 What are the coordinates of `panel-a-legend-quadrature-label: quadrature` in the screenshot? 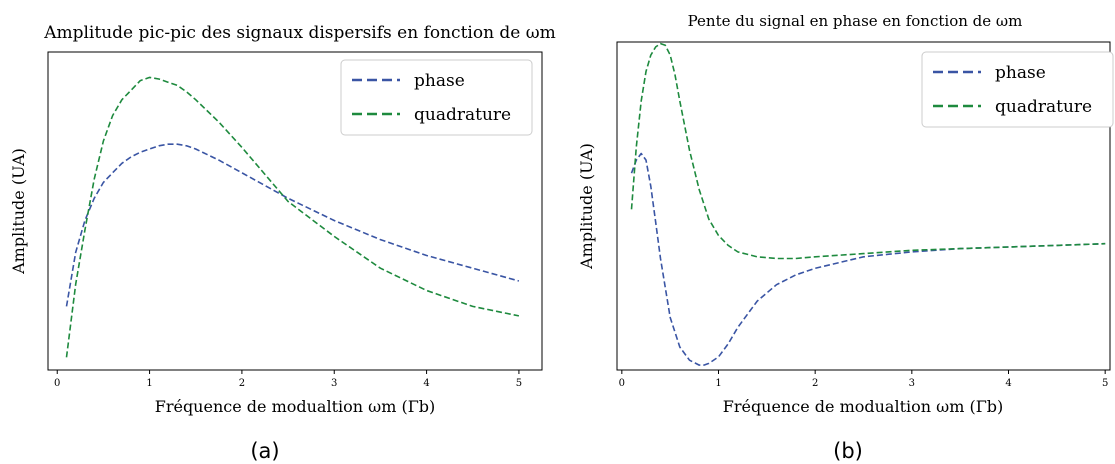 It's located at (462, 115).